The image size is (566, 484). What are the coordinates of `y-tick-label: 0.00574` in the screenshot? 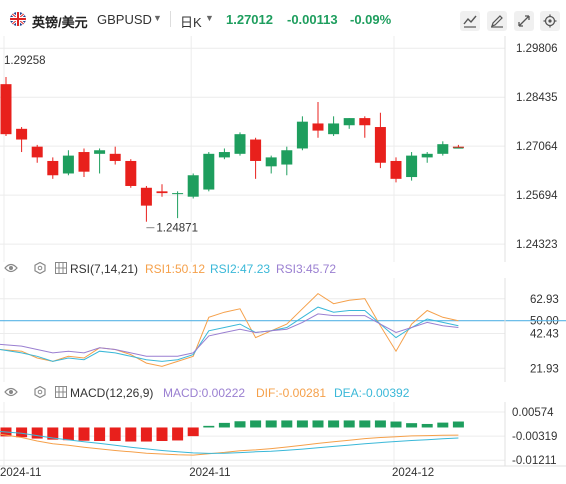 It's located at (533, 413).